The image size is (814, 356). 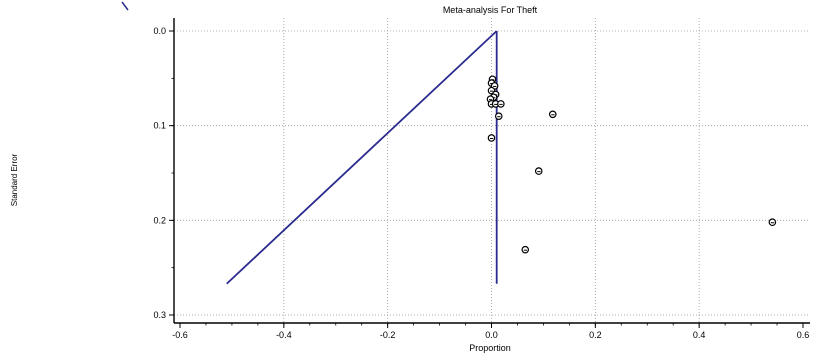 I want to click on x-tick-label: -0.6, so click(x=180, y=335).